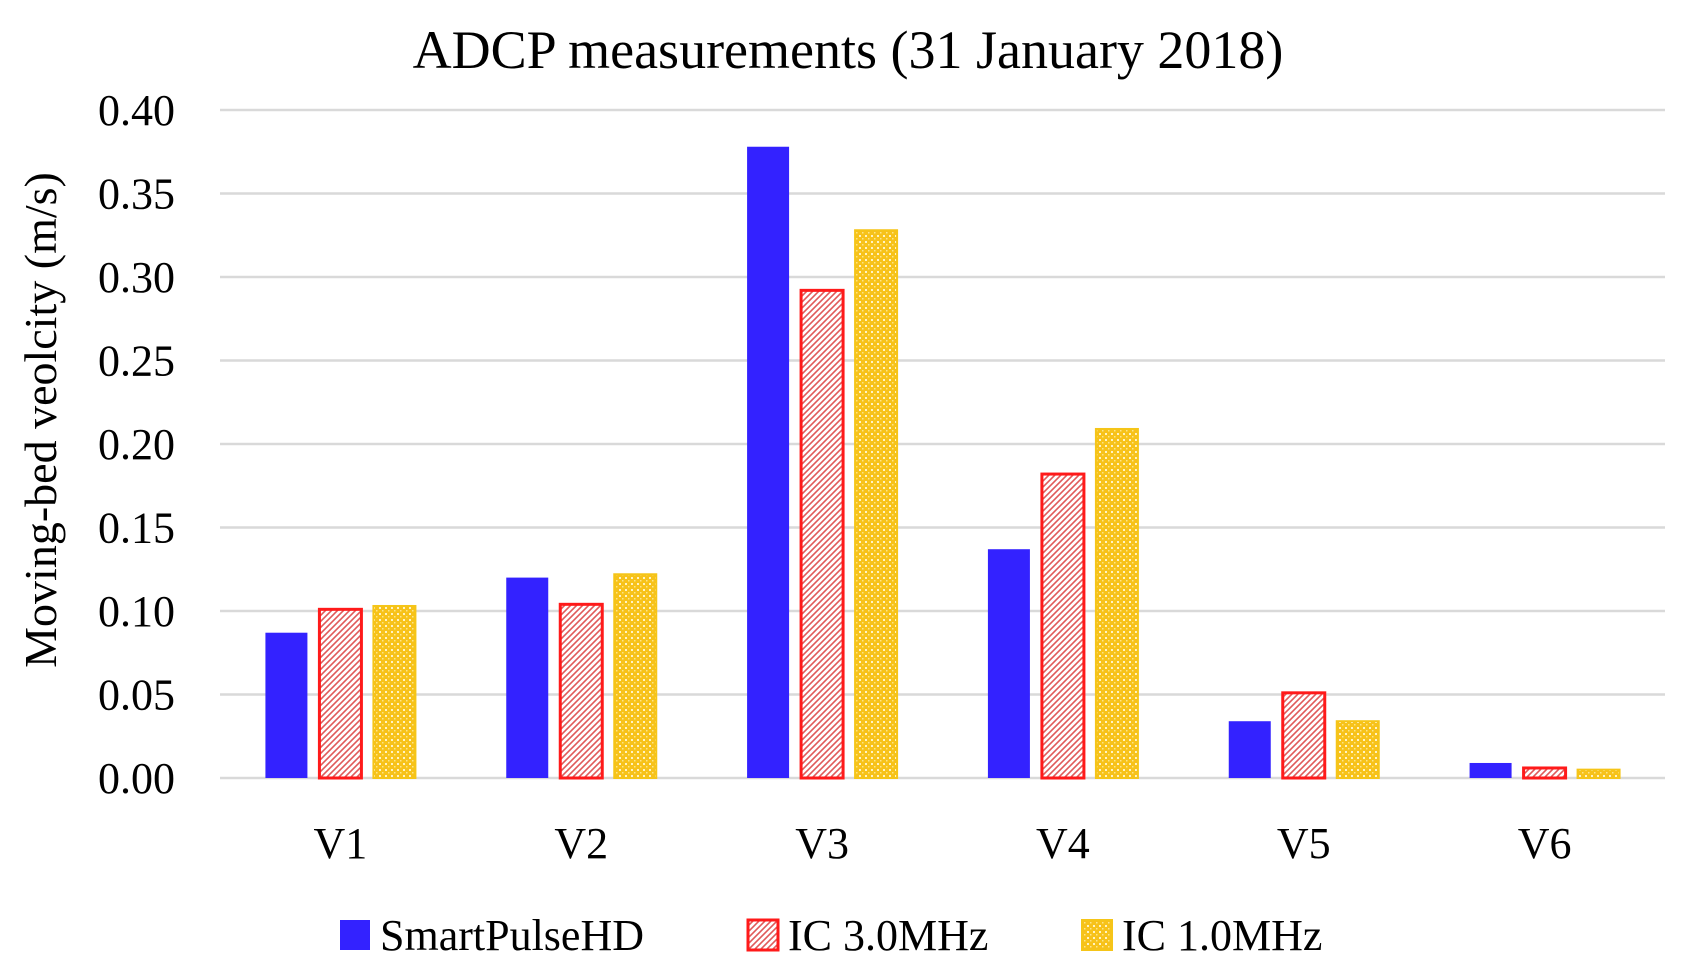  I want to click on bar-v4-ic-1-0mhz, so click(1116, 603).